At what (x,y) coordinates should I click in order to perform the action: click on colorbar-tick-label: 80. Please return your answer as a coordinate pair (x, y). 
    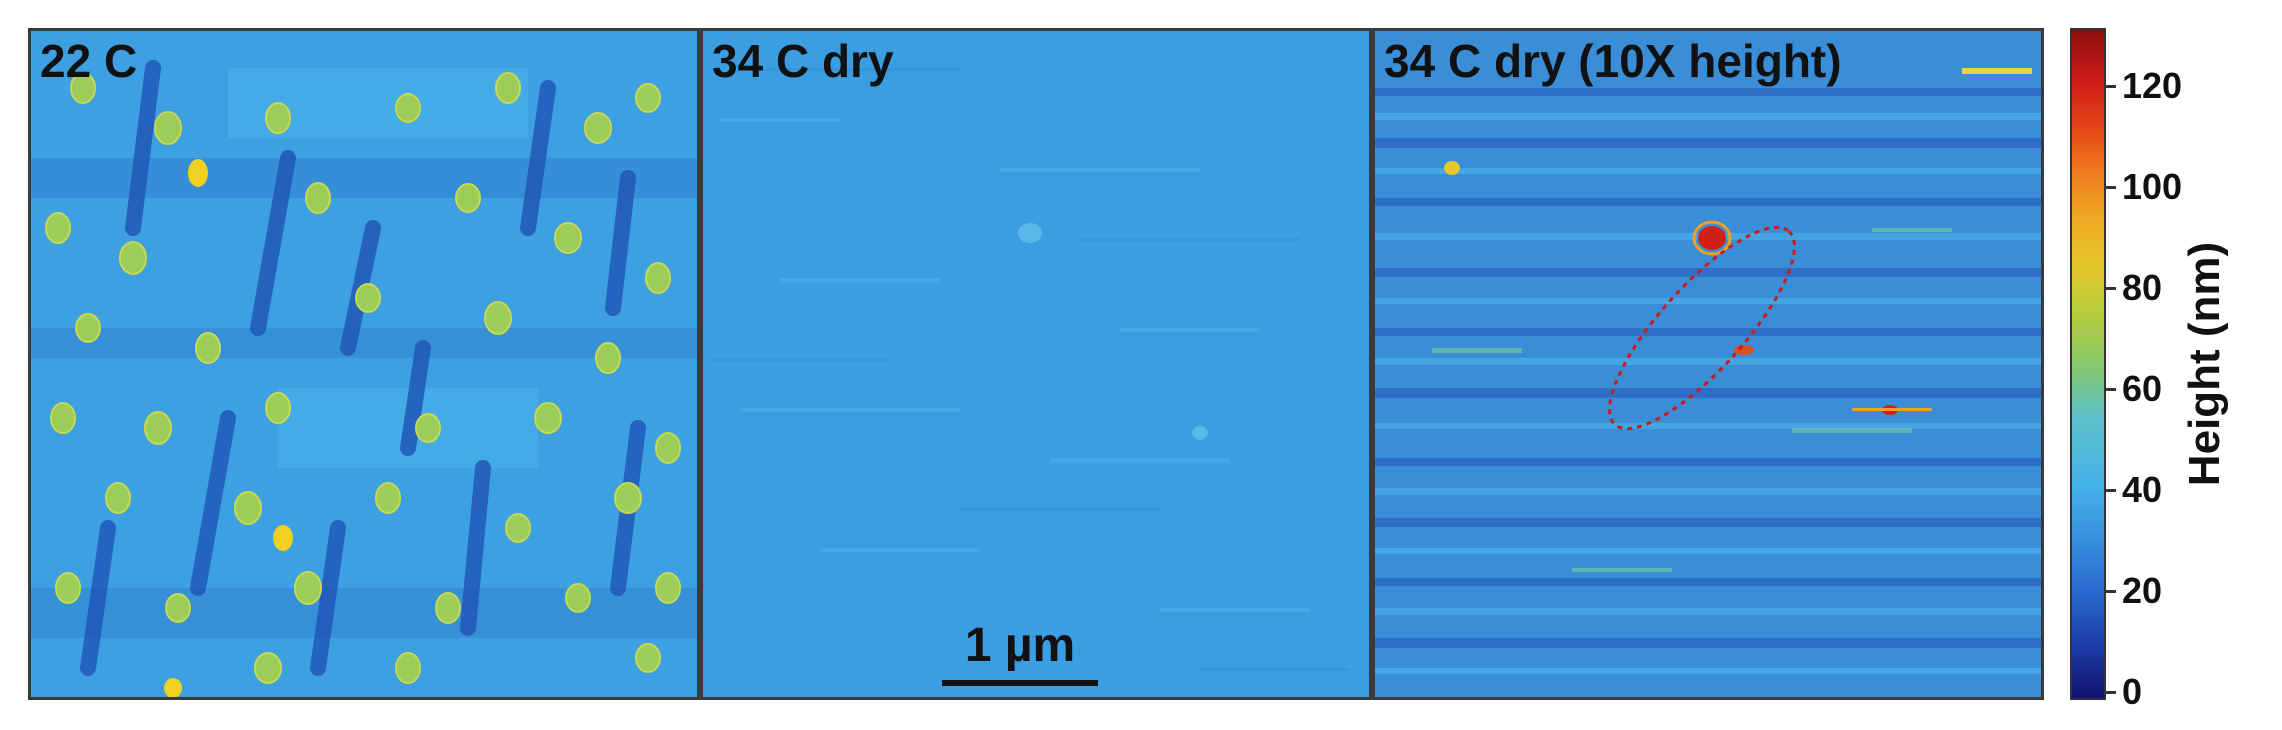
    Looking at the image, I should click on (2142, 288).